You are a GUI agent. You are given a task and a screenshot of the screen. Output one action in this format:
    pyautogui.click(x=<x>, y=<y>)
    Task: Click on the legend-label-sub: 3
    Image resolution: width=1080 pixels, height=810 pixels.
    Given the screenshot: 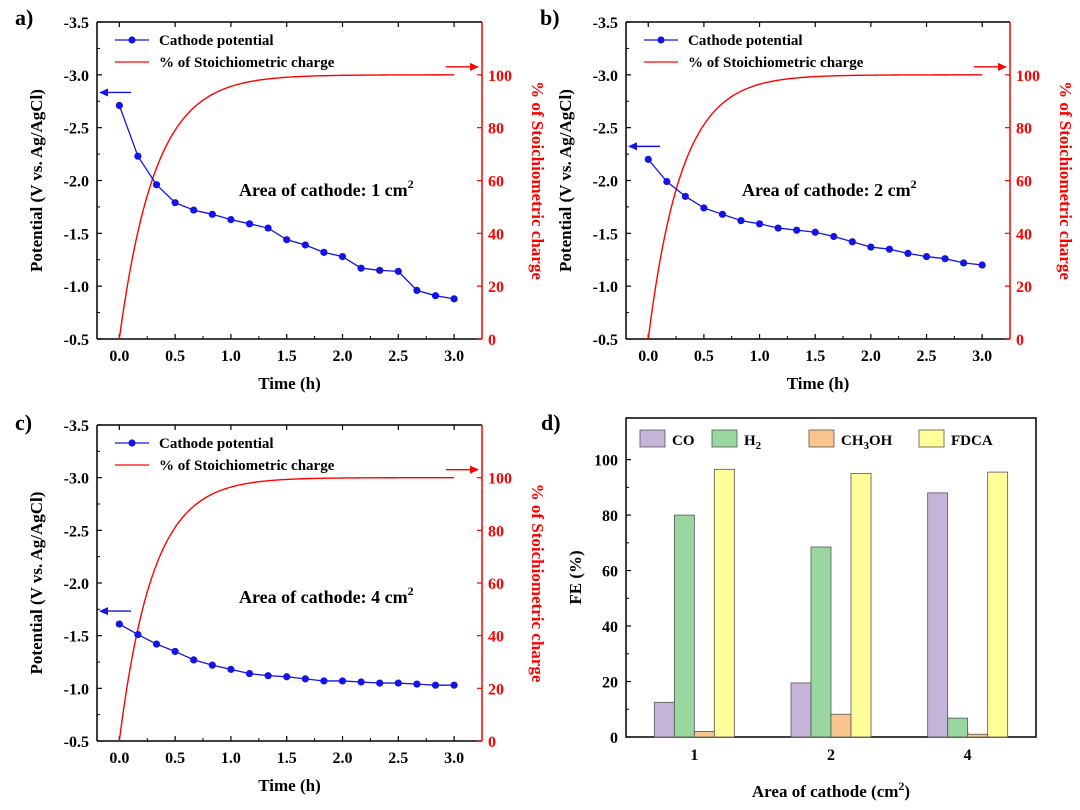 What is the action you would take?
    pyautogui.click(x=867, y=446)
    